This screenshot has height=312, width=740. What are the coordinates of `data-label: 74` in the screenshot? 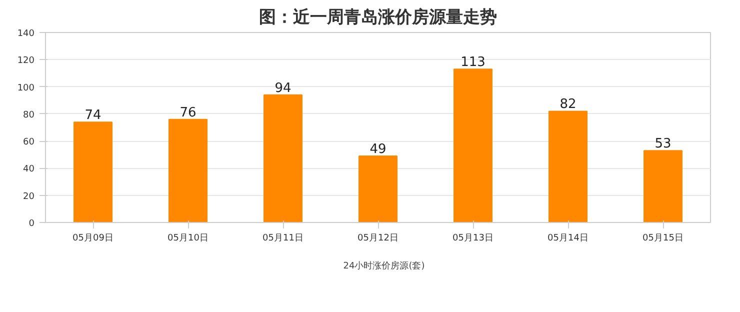 It's located at (93, 116).